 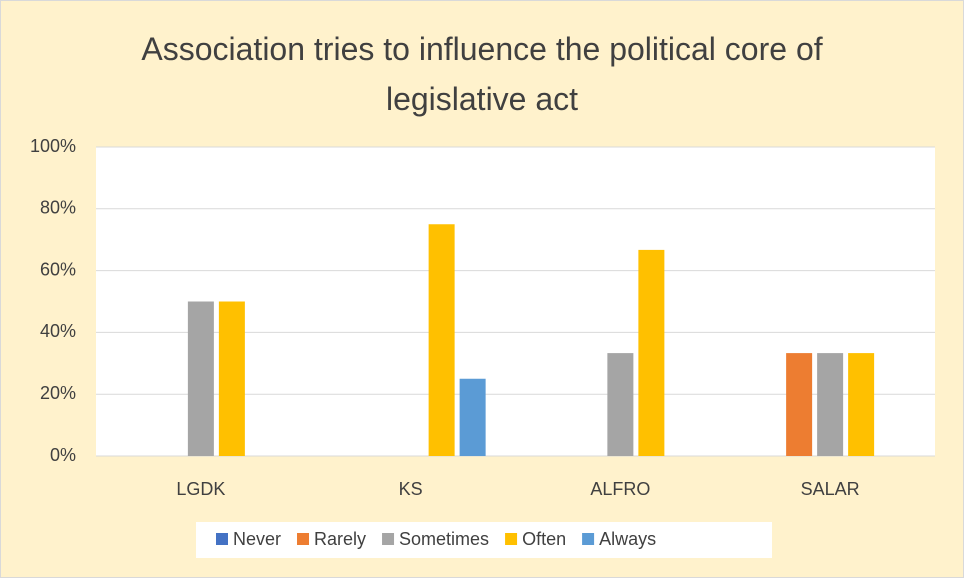 I want to click on y-tick-label: 60%, so click(x=58, y=269).